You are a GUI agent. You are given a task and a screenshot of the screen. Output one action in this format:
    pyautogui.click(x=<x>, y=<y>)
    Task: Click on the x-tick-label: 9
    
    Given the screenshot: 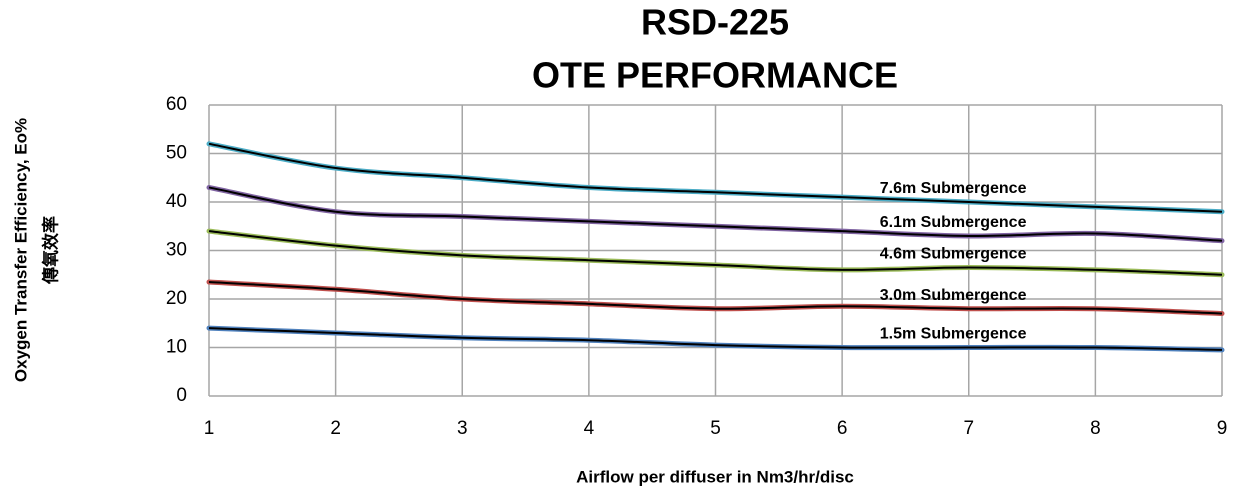 What is the action you would take?
    pyautogui.click(x=1222, y=428)
    